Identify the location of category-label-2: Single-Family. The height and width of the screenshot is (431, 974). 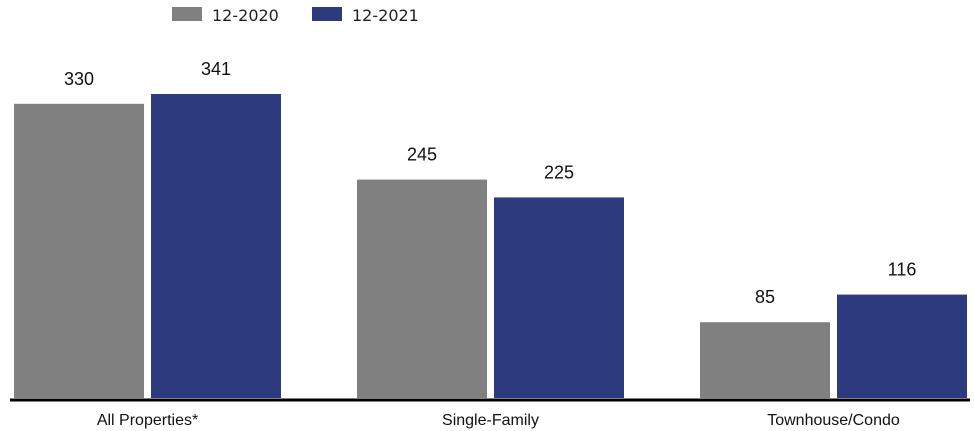
(490, 420).